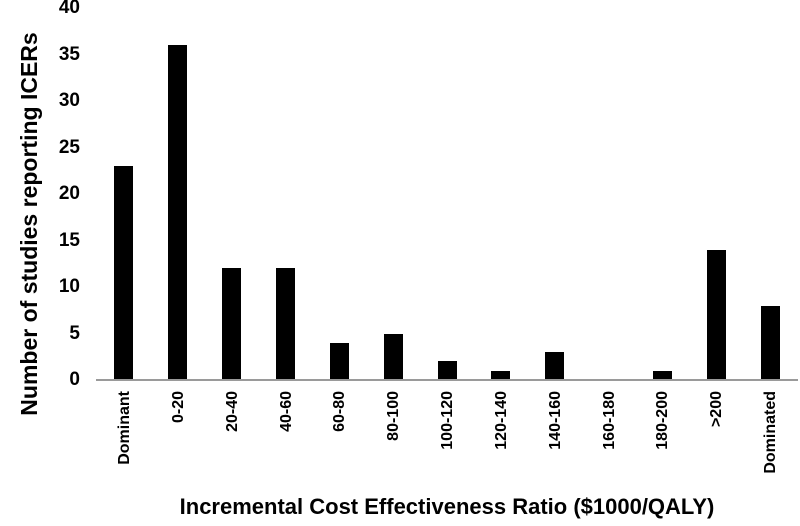  I want to click on x-tick-label: 180-200, so click(663, 420).